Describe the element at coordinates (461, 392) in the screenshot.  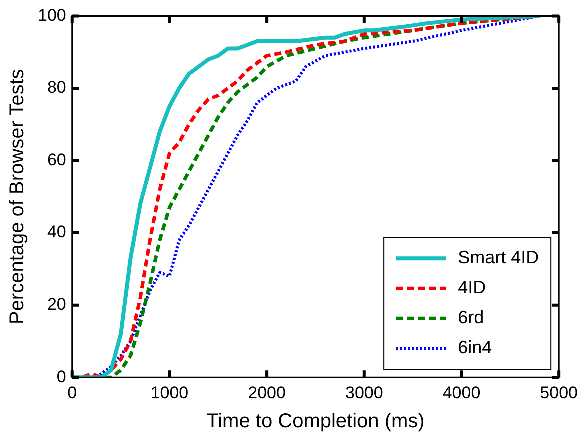
I see `x-tick-label: 4000` at that location.